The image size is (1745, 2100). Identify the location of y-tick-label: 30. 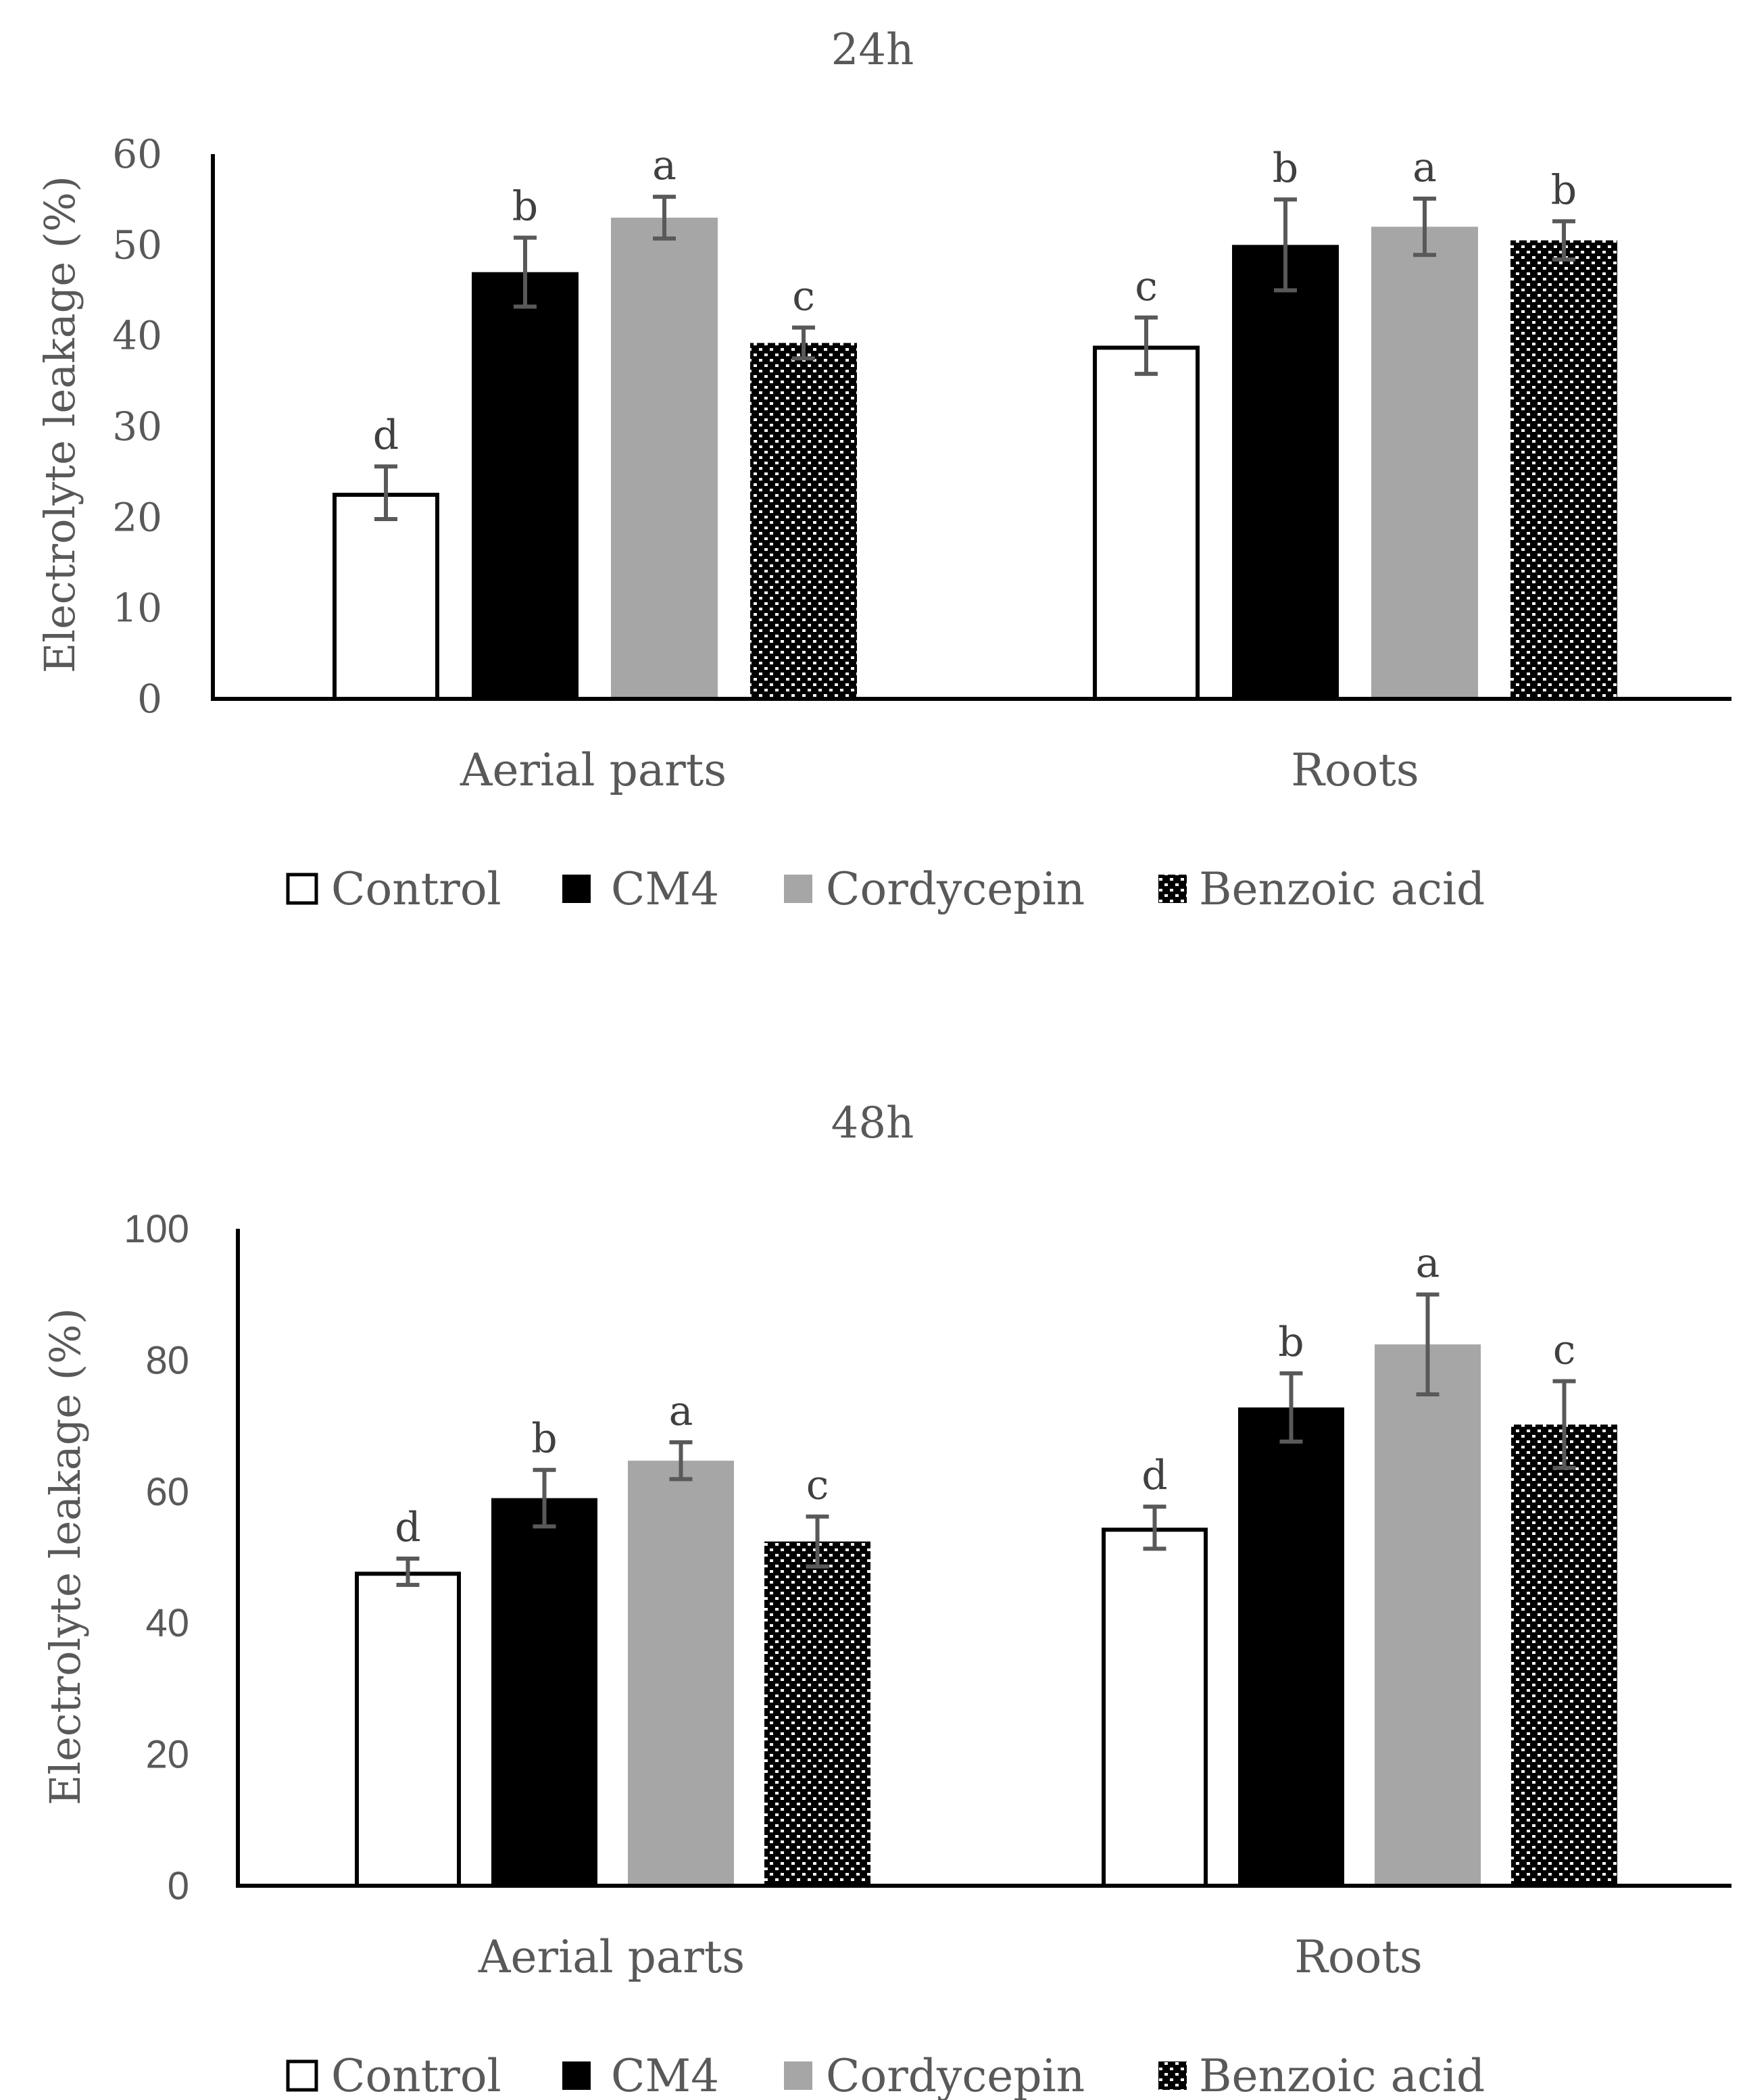
(137, 426).